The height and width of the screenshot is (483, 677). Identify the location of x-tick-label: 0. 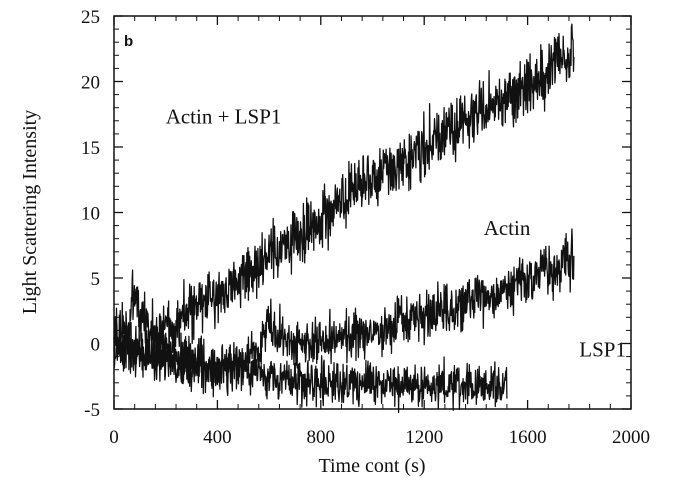
(114, 437).